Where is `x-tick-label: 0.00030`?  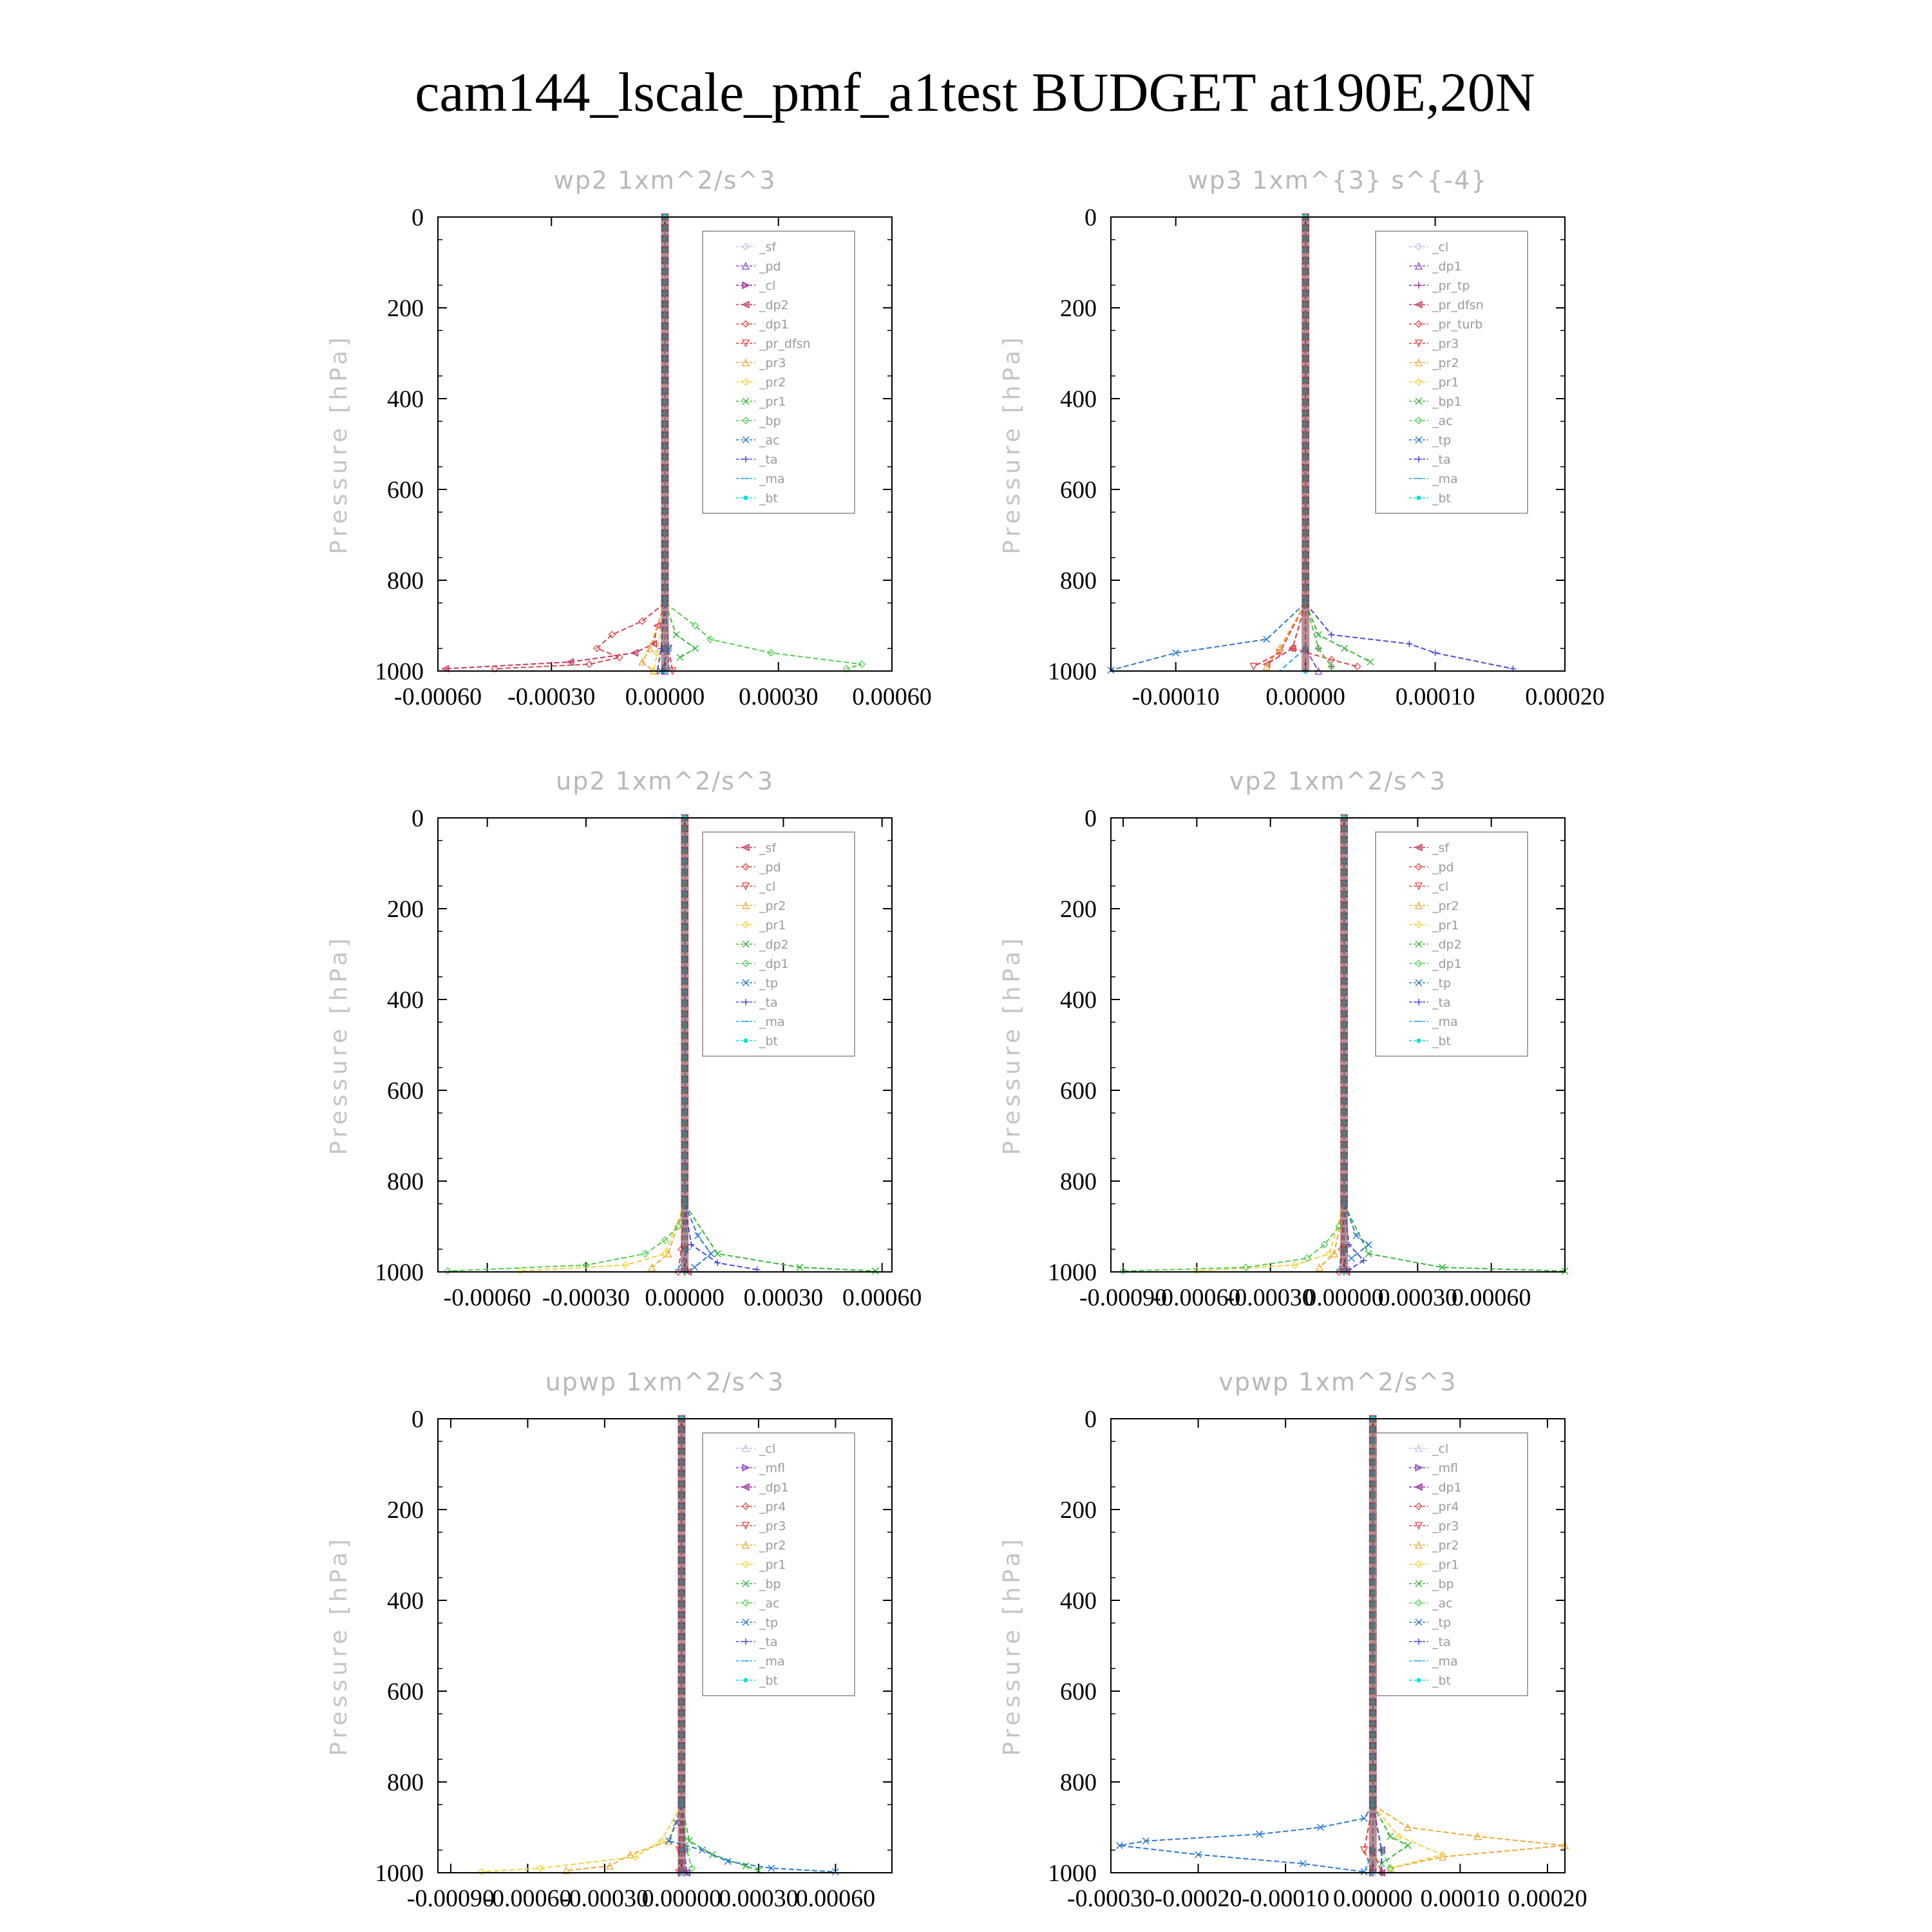 x-tick-label: 0.00030 is located at coordinates (784, 1297).